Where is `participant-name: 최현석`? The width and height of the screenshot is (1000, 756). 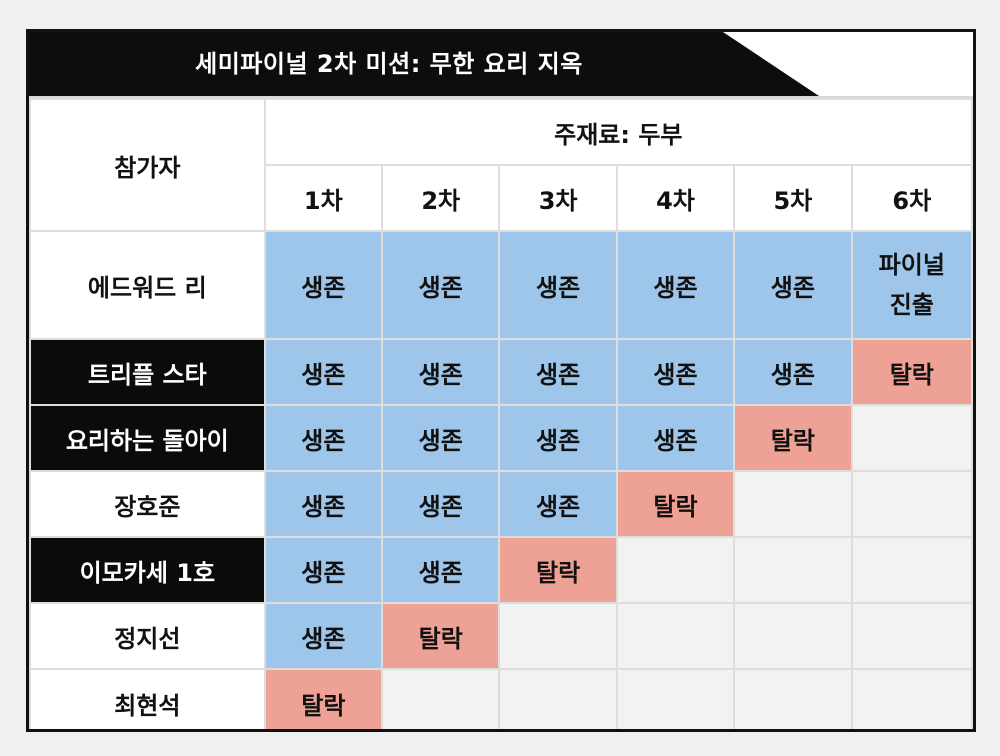 participant-name: 최현석 is located at coordinates (147, 698).